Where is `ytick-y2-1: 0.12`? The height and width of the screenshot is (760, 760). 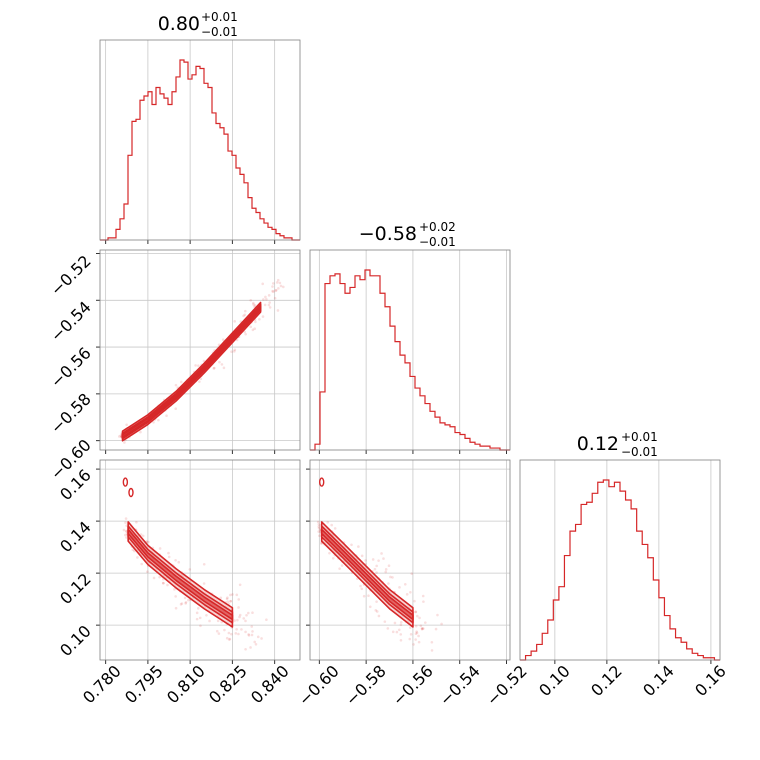 ytick-y2-1: 0.12 is located at coordinates (75, 588).